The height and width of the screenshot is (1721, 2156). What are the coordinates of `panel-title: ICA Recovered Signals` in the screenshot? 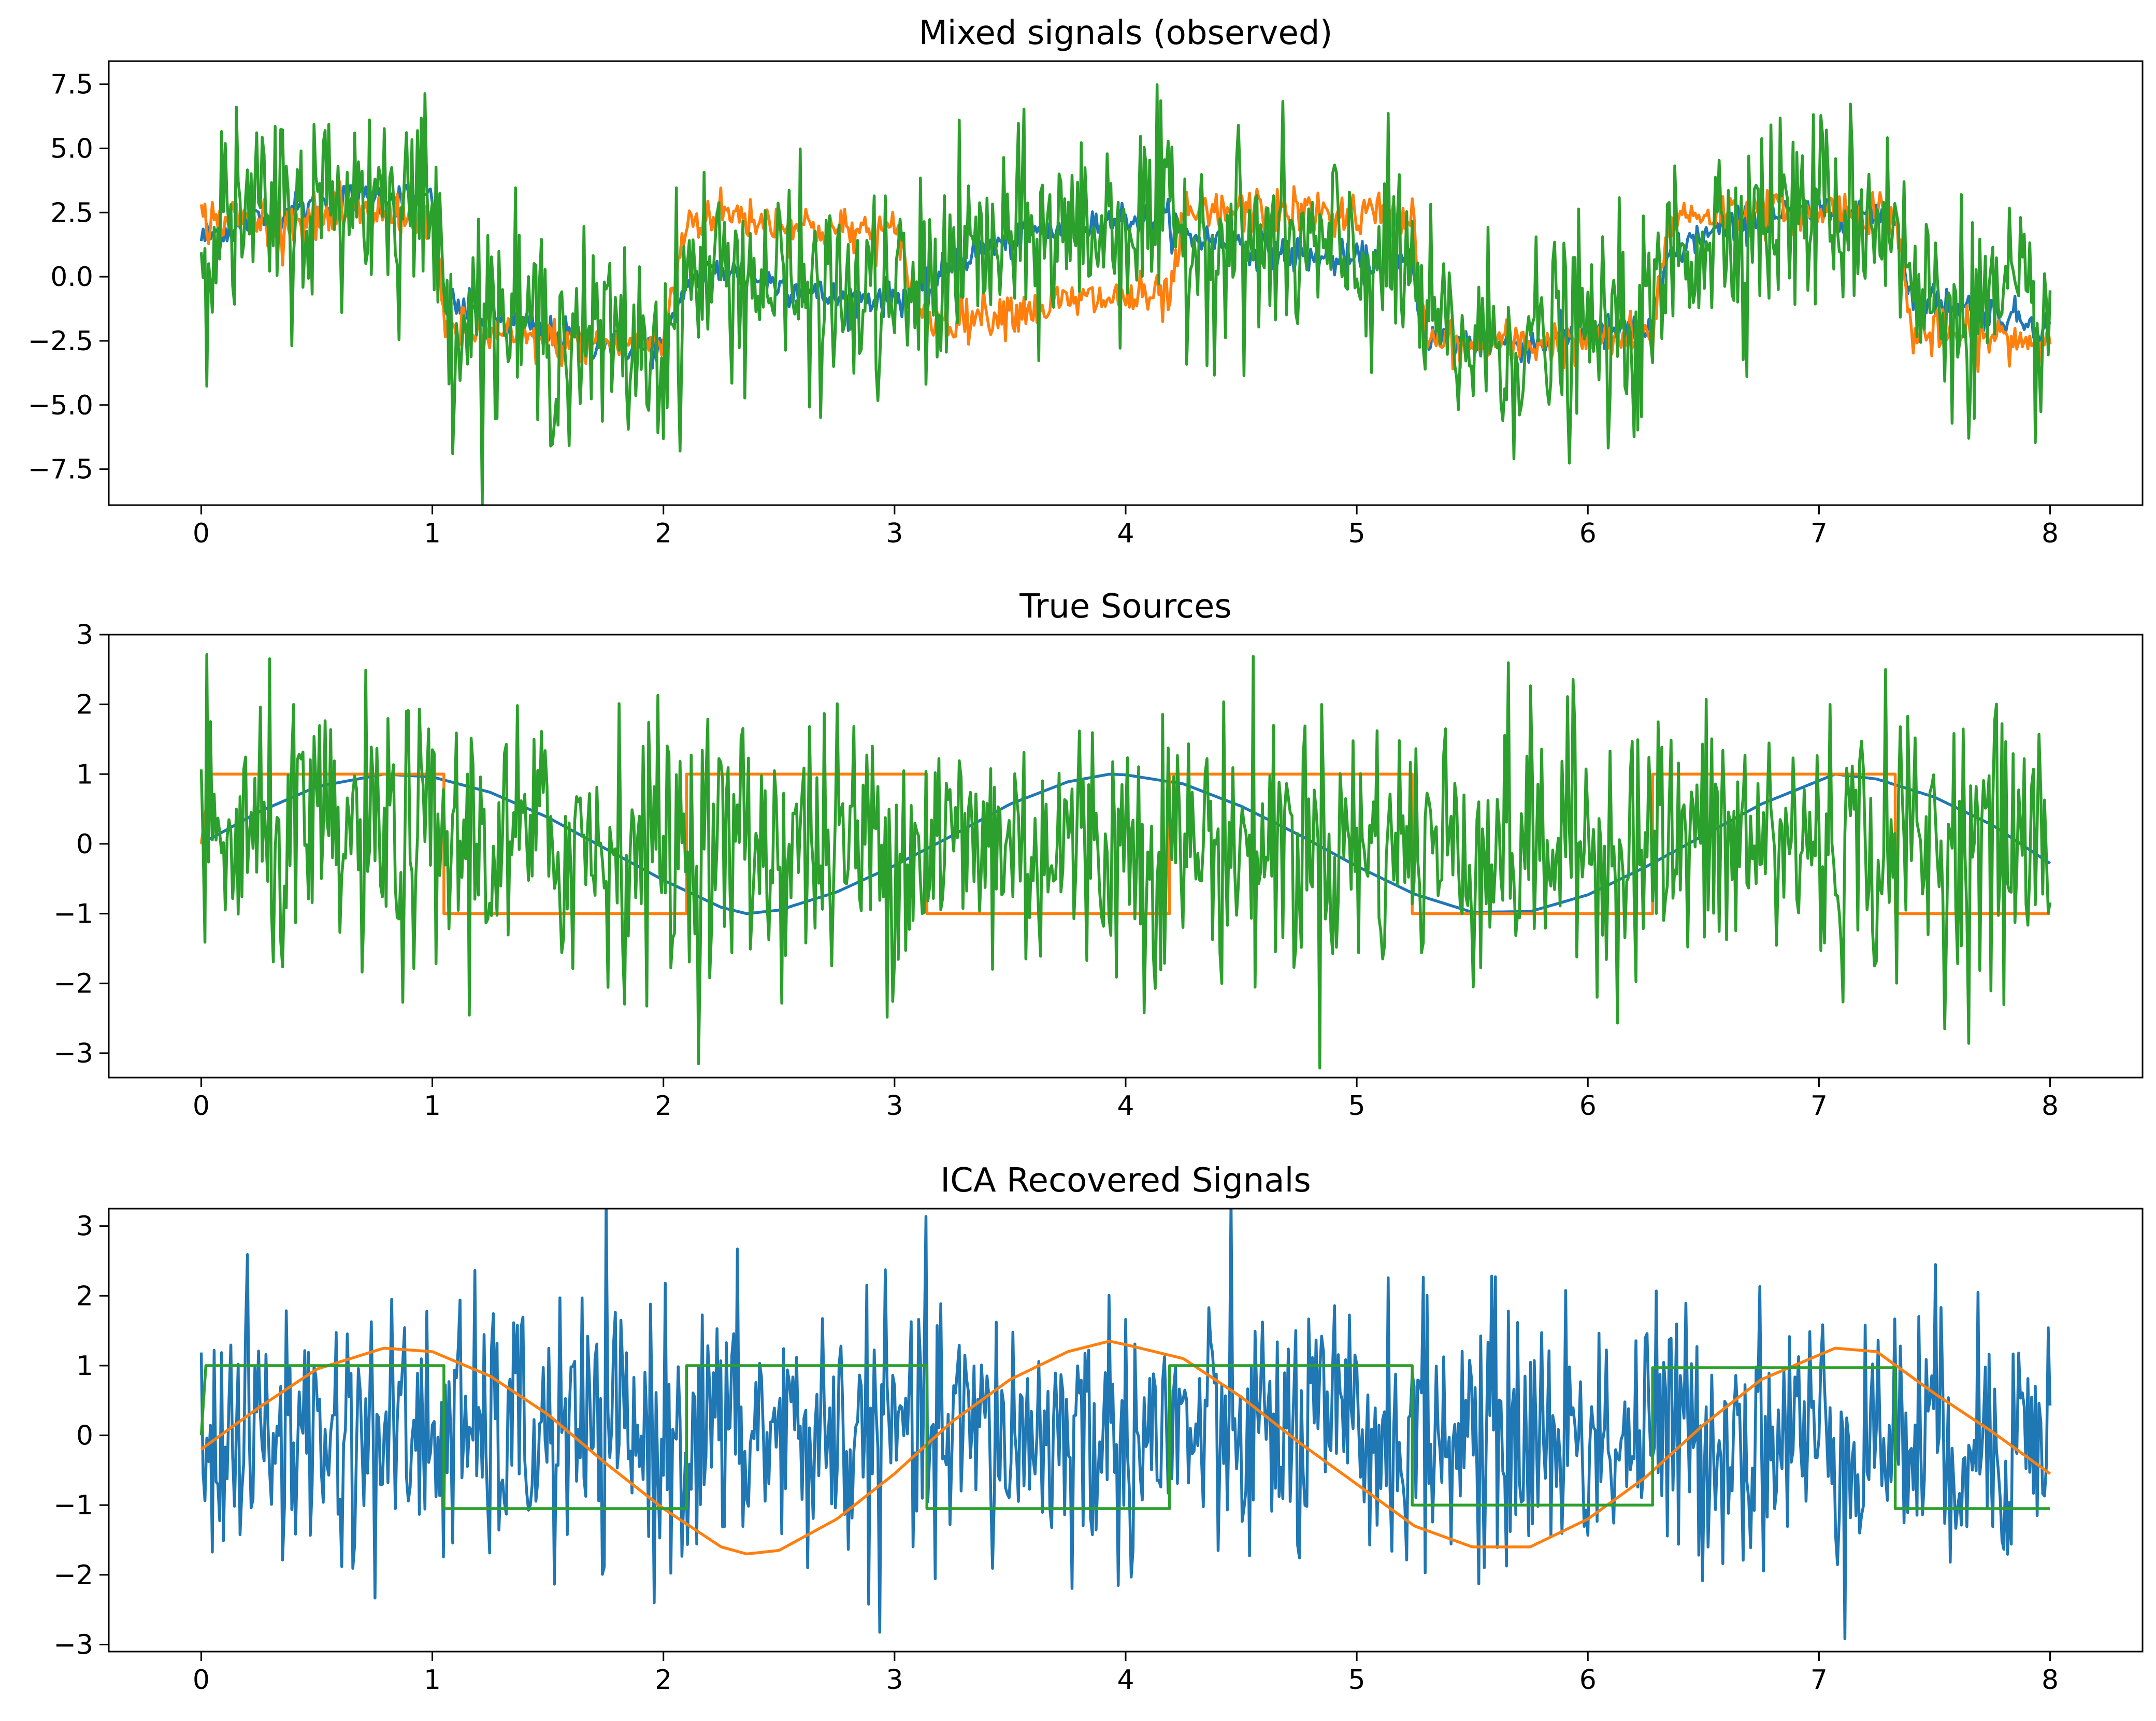 It's located at (1126, 1180).